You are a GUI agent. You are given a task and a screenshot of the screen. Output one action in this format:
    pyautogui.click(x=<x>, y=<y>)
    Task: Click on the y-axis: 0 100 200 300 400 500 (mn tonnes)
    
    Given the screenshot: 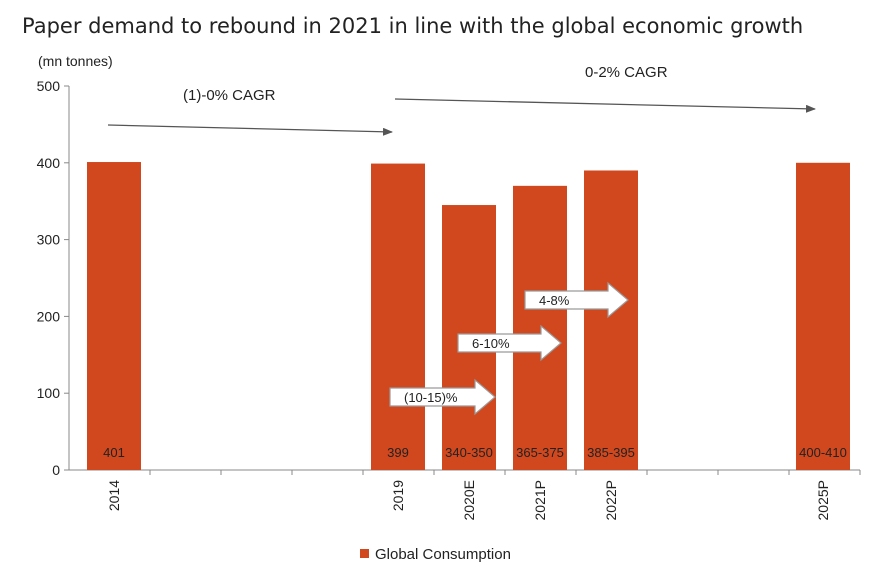 What is the action you would take?
    pyautogui.click(x=75, y=265)
    